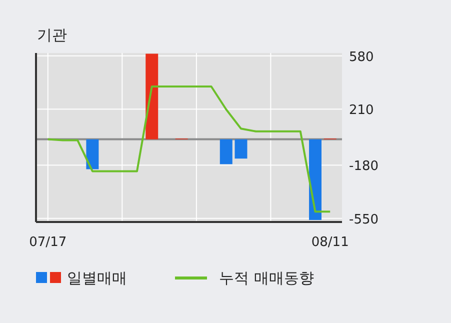 The width and height of the screenshot is (451, 323). What do you see at coordinates (361, 57) in the screenshot?
I see `y-tick-label: 580` at bounding box center [361, 57].